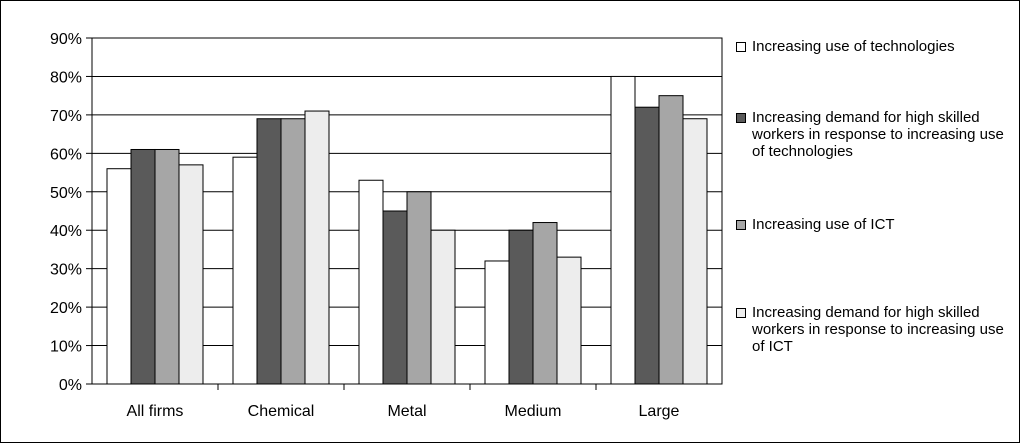  What do you see at coordinates (406, 411) in the screenshot?
I see `x-tick-label: Metal` at bounding box center [406, 411].